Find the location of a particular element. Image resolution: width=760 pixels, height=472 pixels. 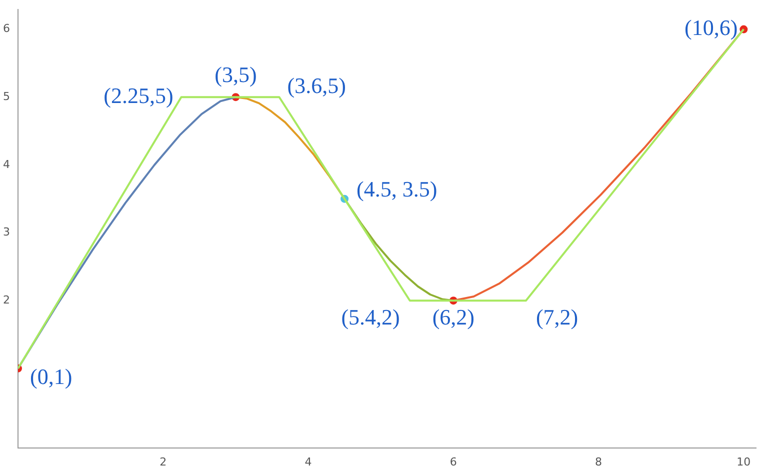

x-tick-label: 10 is located at coordinates (743, 461).